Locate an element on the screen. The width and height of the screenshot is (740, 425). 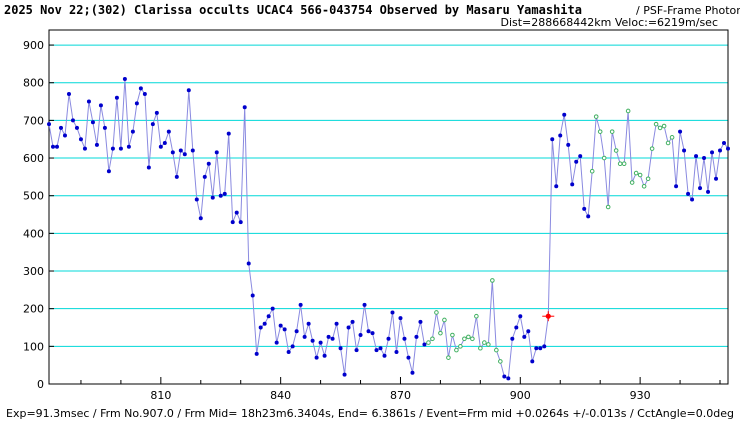
y-tick-label-900: 900 is located at coordinates (33, 45).